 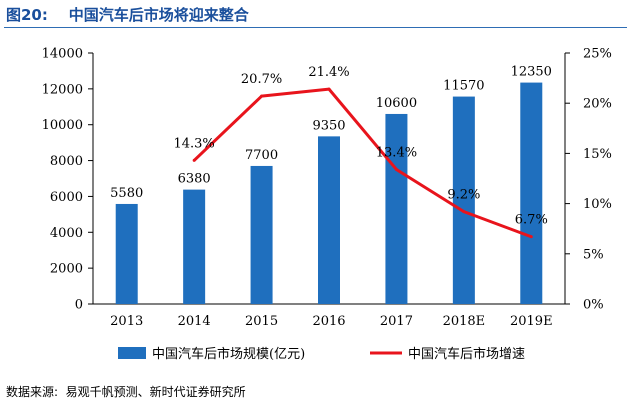 I want to click on right-axis-tick-label: 15%, so click(x=597, y=154).